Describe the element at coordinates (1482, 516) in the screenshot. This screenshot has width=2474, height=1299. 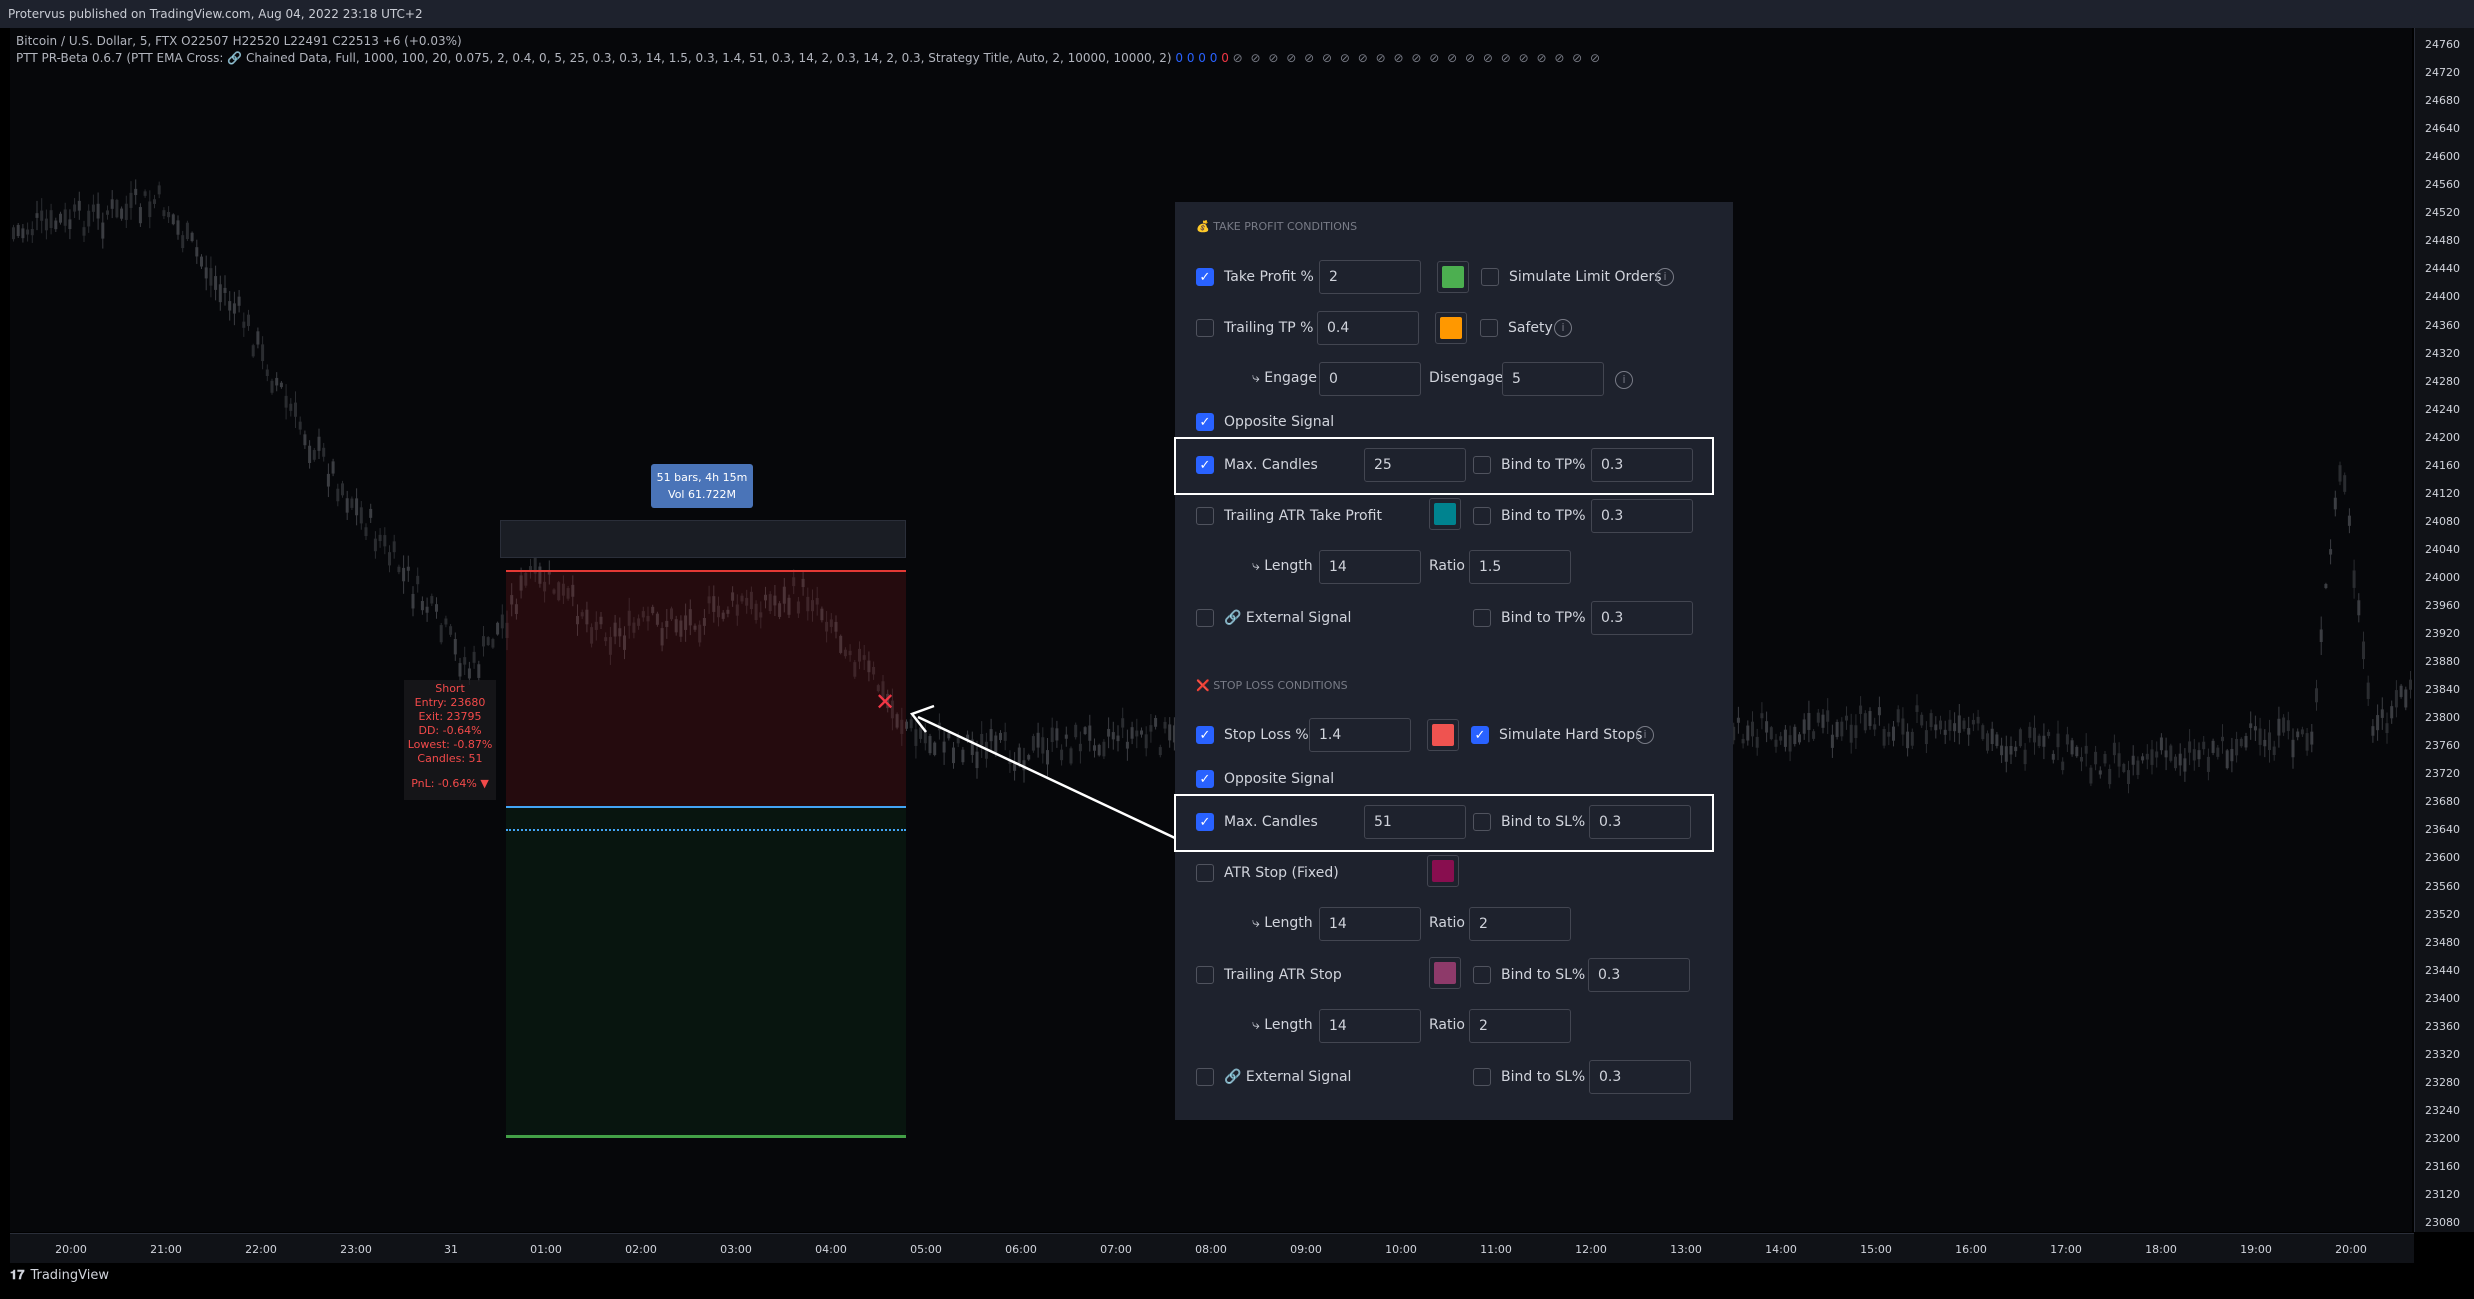
I see `trailing-atr-bind-checkbox` at that location.